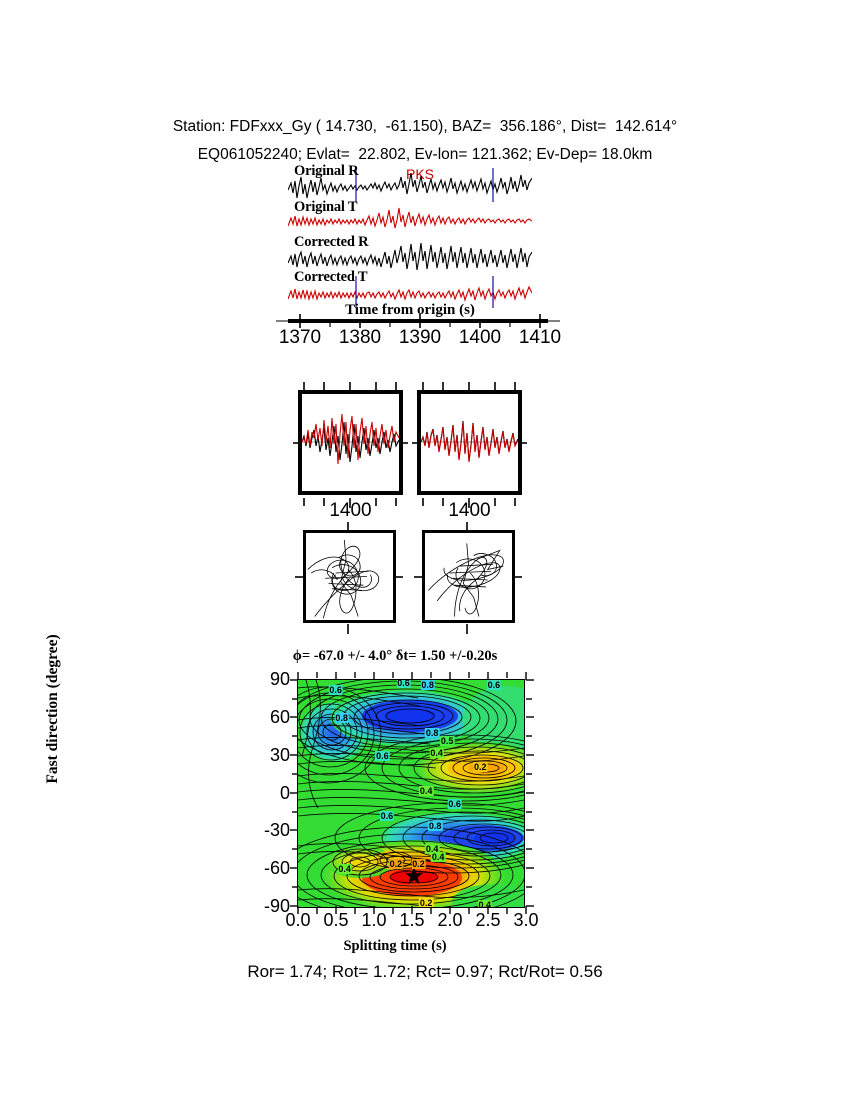  Describe the element at coordinates (410, 256) in the screenshot. I see `trace-corrected-r` at that location.